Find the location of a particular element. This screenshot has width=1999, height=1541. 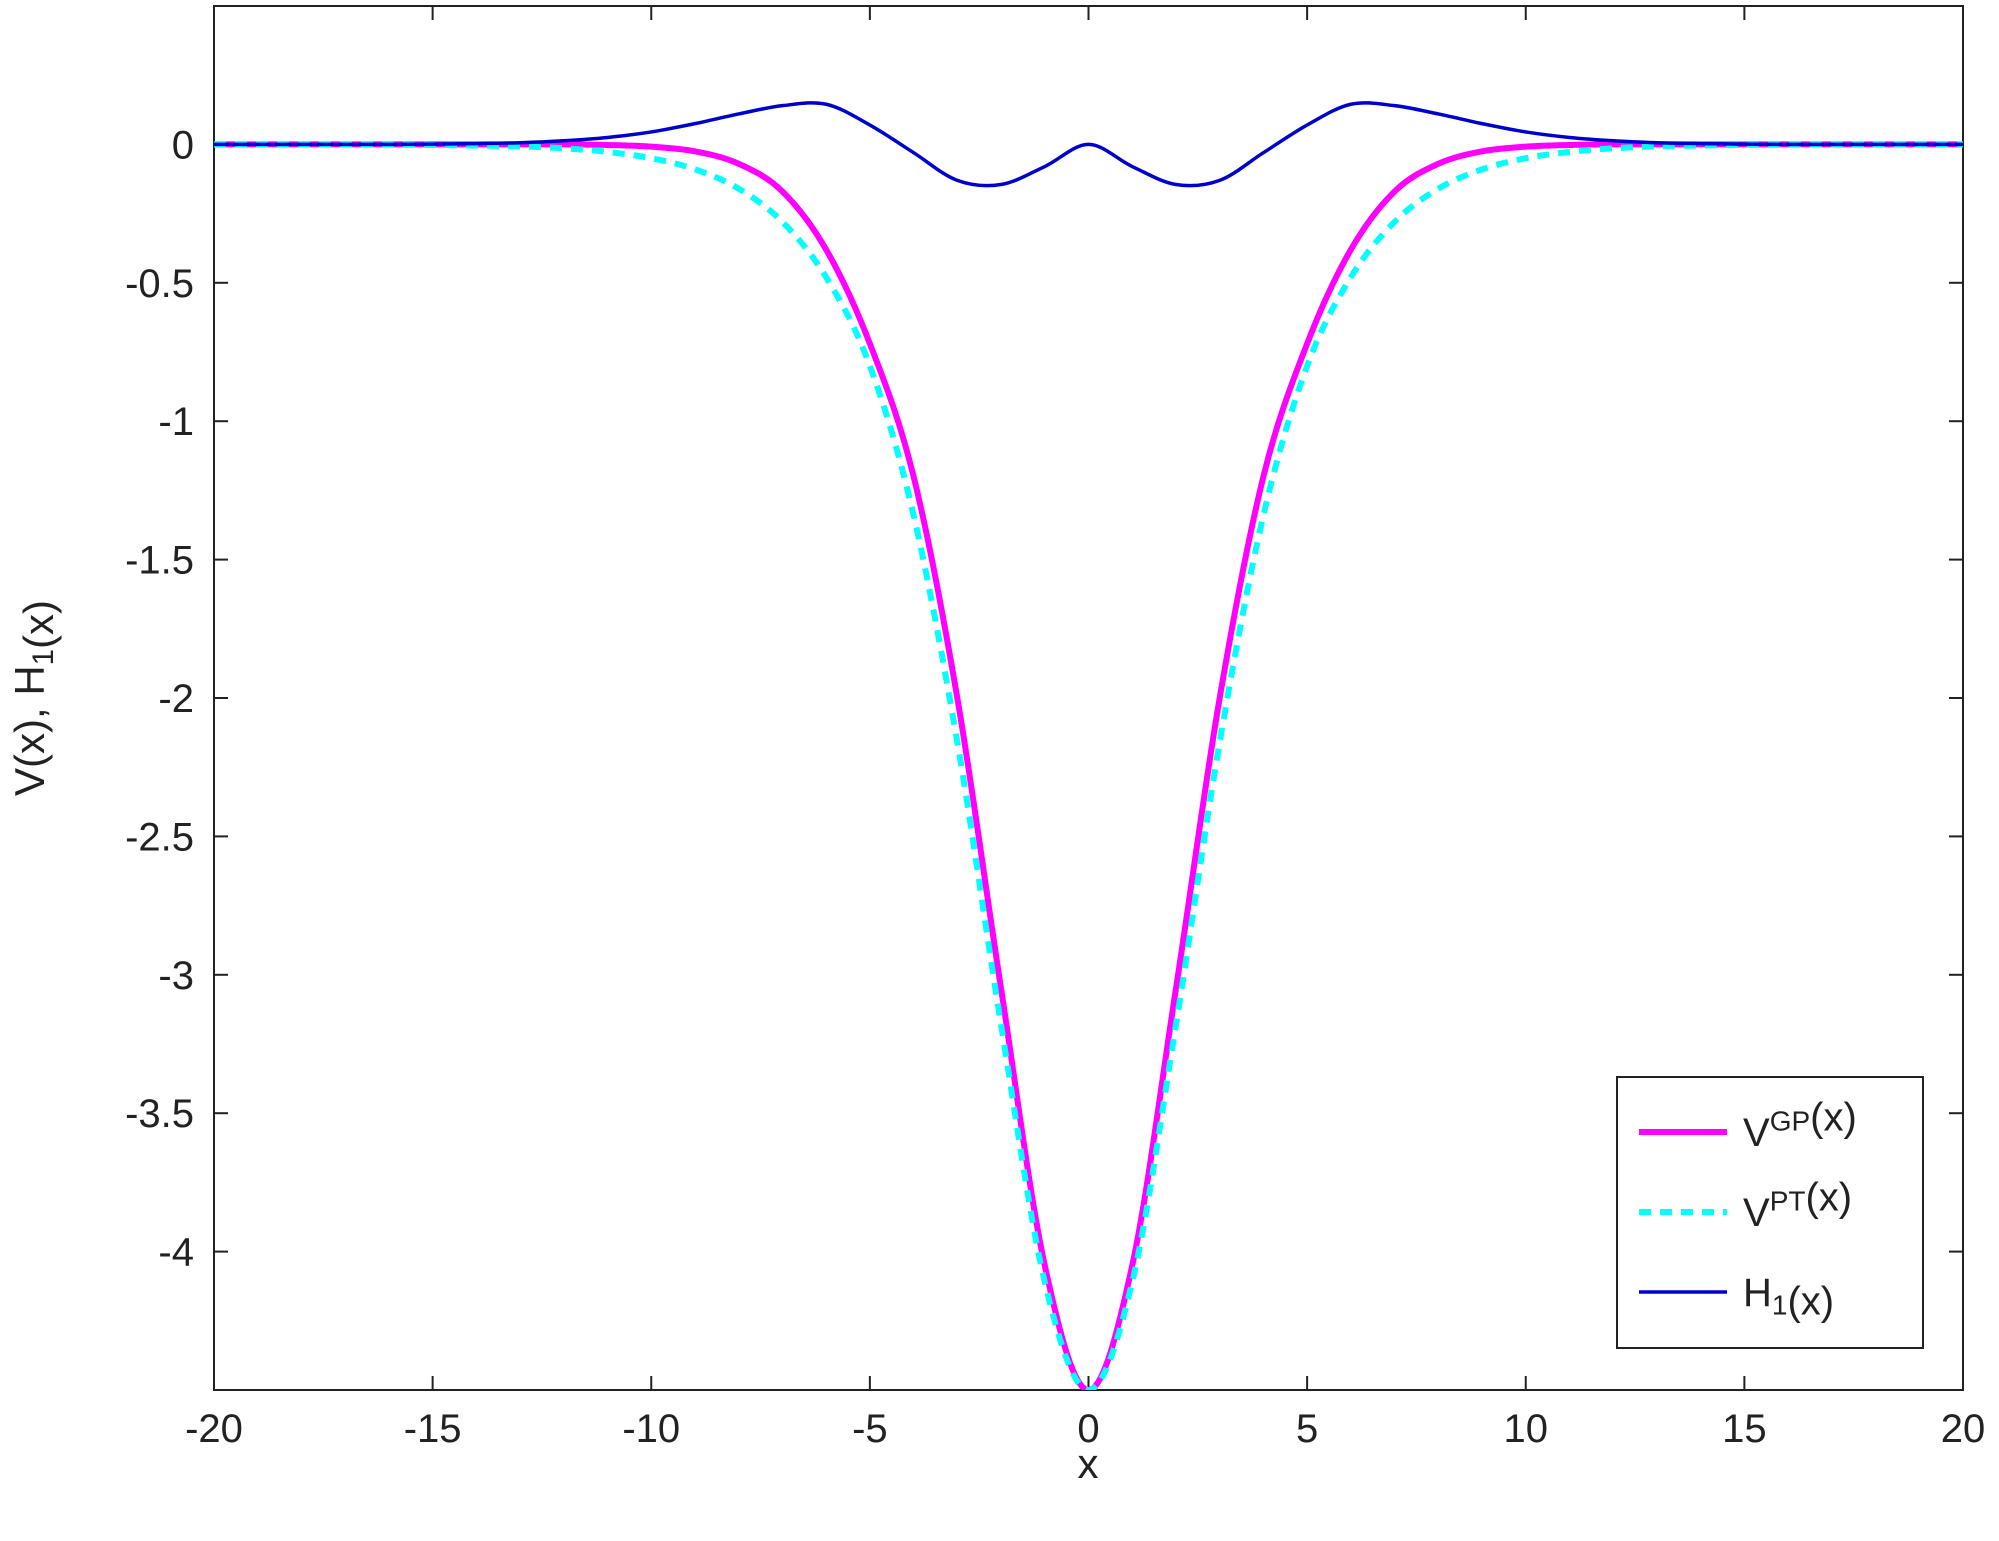

x-tick-label: 20 is located at coordinates (1963, 1429).